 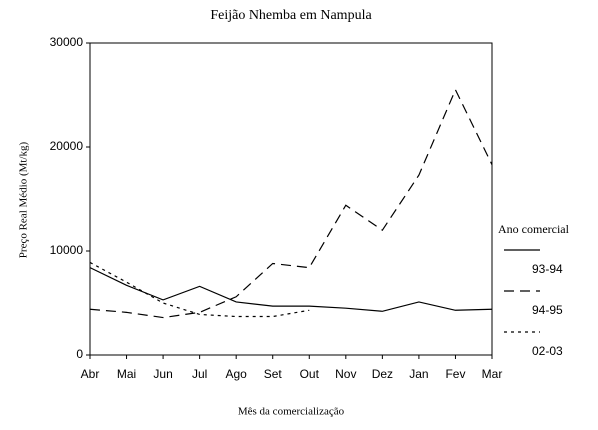 I want to click on x-tick-label: Jul, so click(x=199, y=374).